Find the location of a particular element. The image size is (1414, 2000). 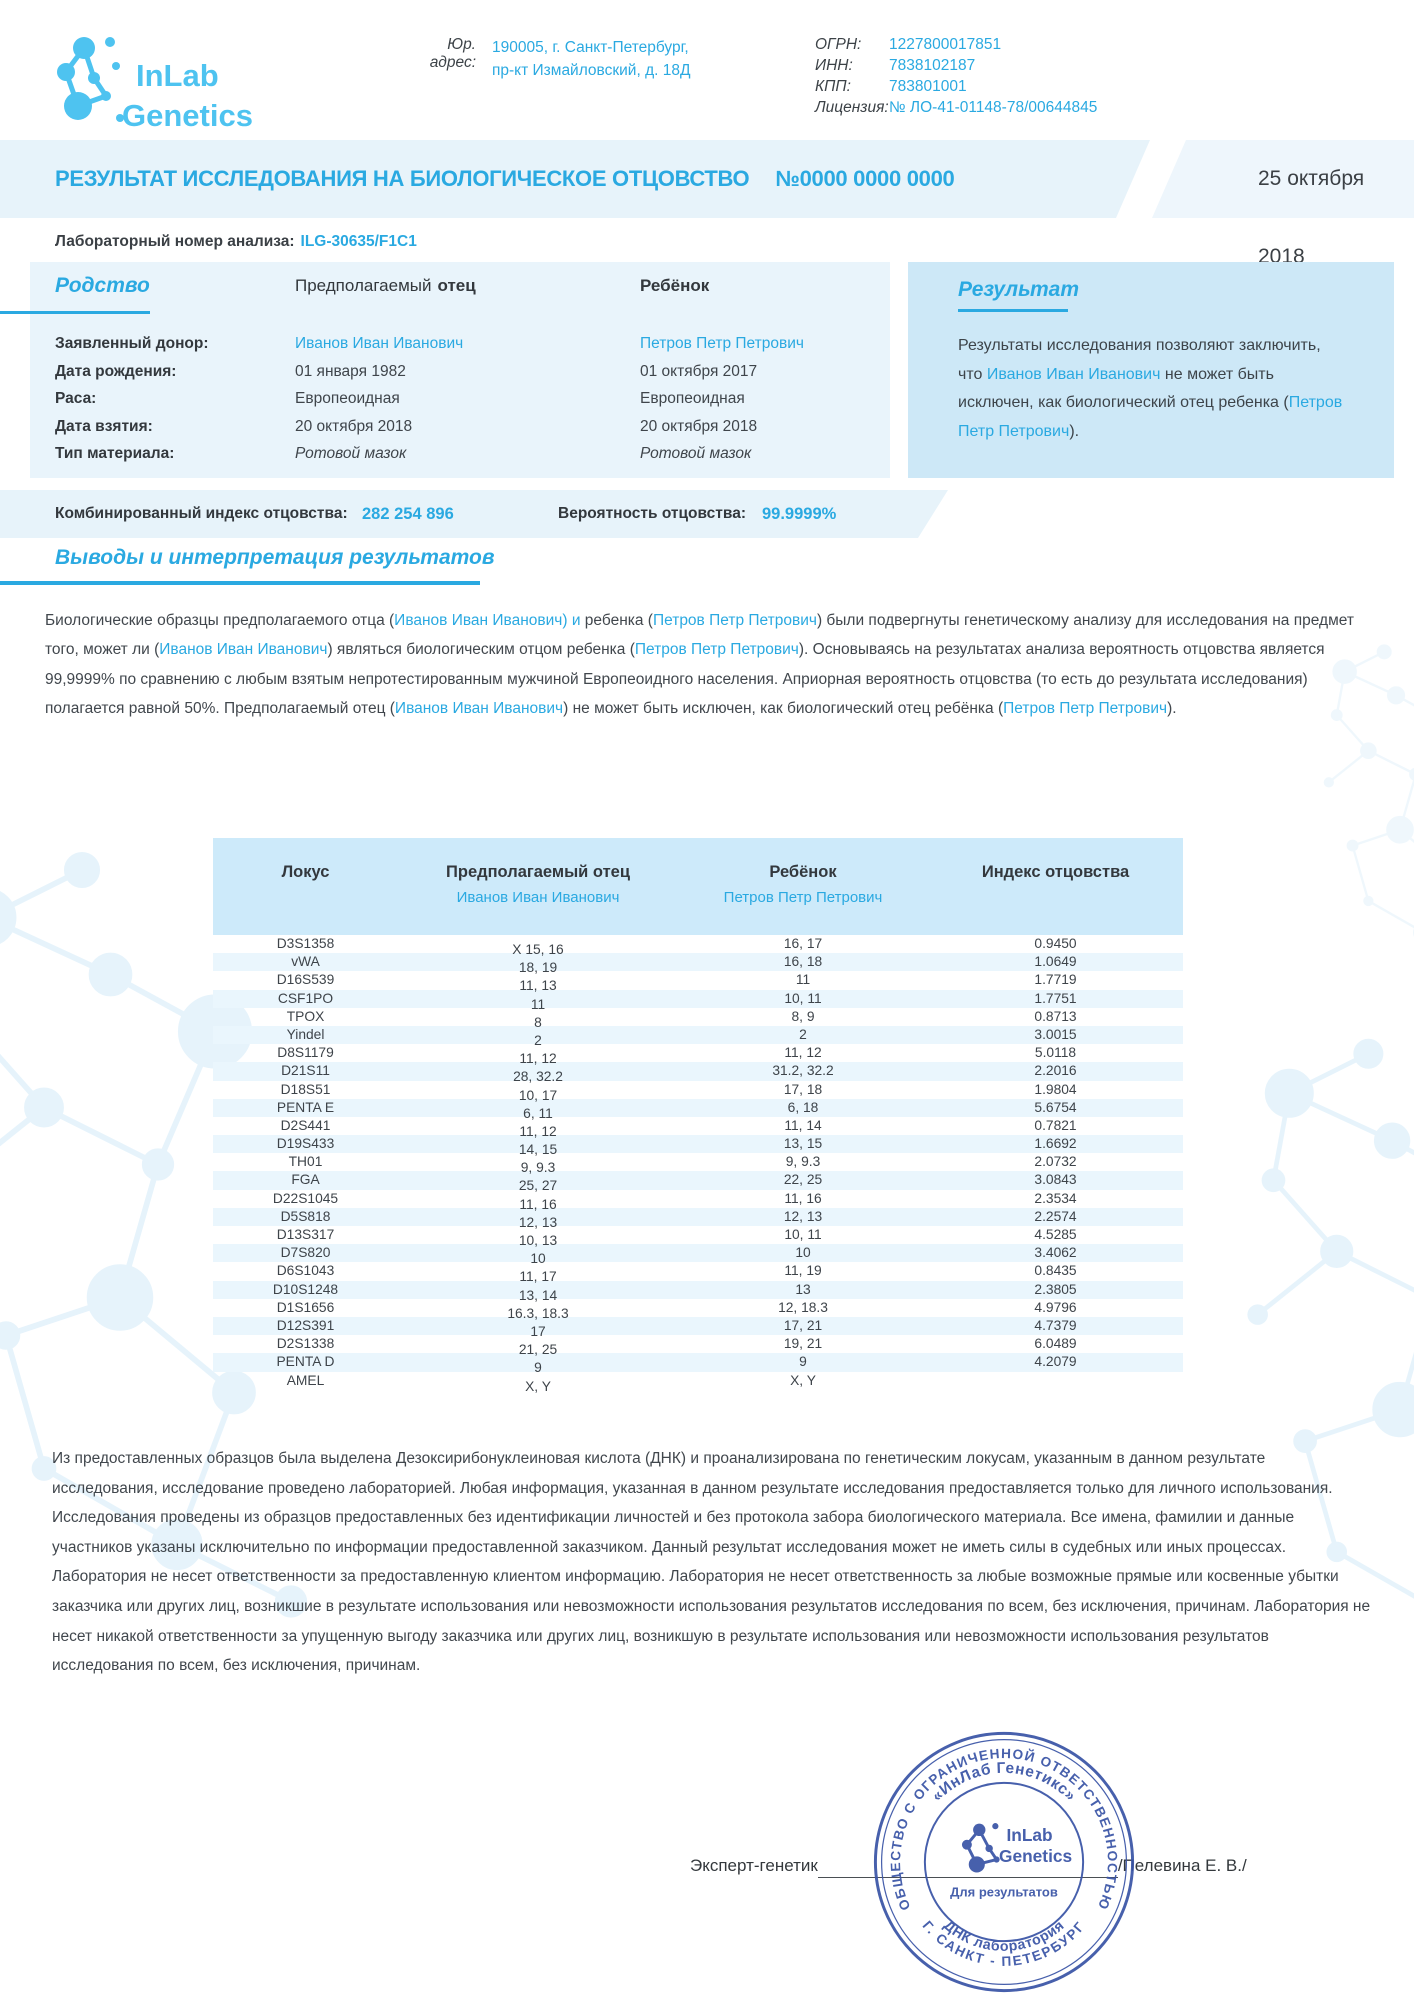

requisite-value: 783801001 is located at coordinates (928, 86).